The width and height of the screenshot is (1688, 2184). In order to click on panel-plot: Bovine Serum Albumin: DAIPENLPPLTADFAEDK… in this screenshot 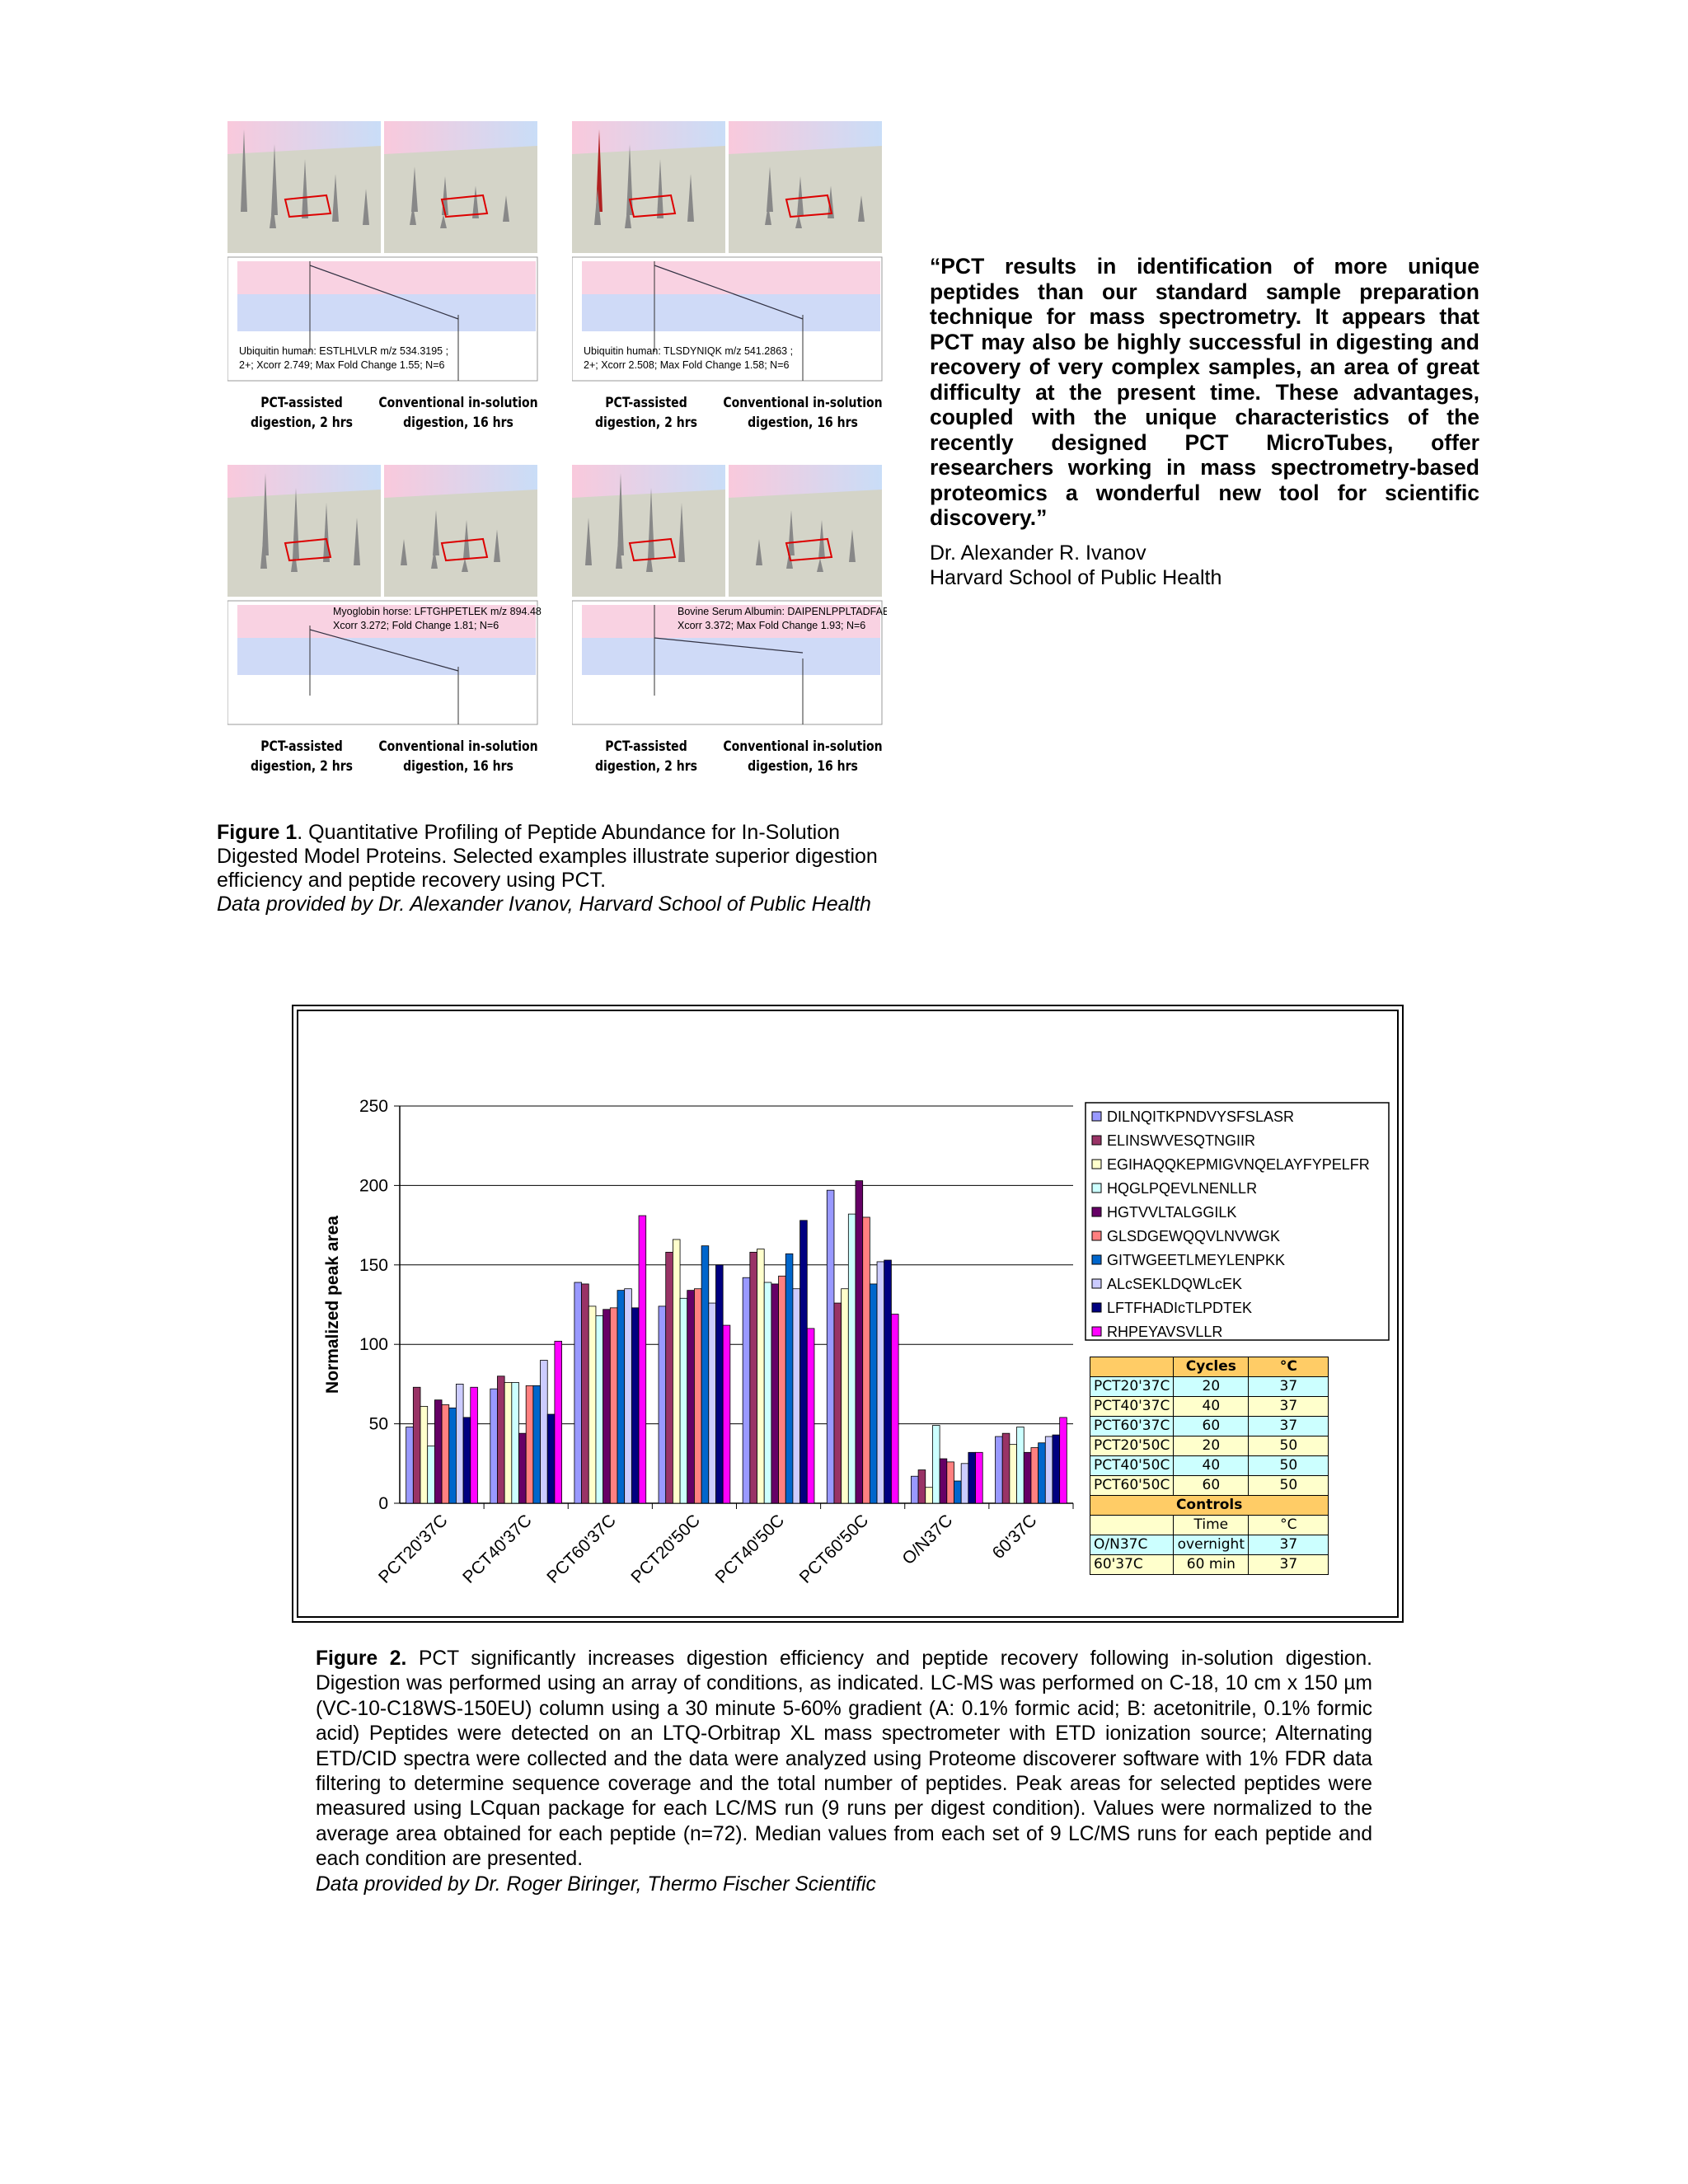, I will do `click(730, 595)`.